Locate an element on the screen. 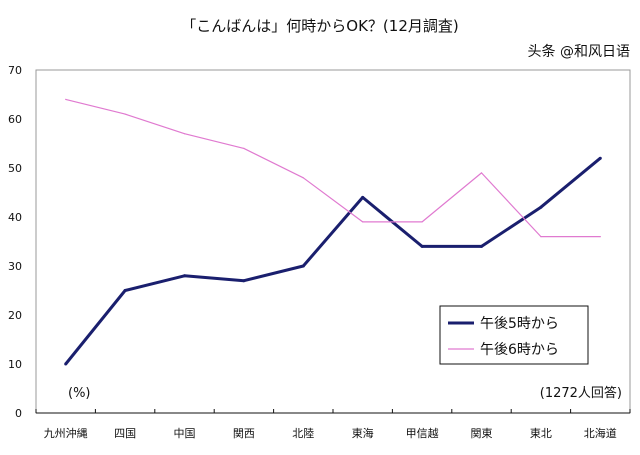 The height and width of the screenshot is (455, 640). x-tick-label: 関東 is located at coordinates (482, 433).